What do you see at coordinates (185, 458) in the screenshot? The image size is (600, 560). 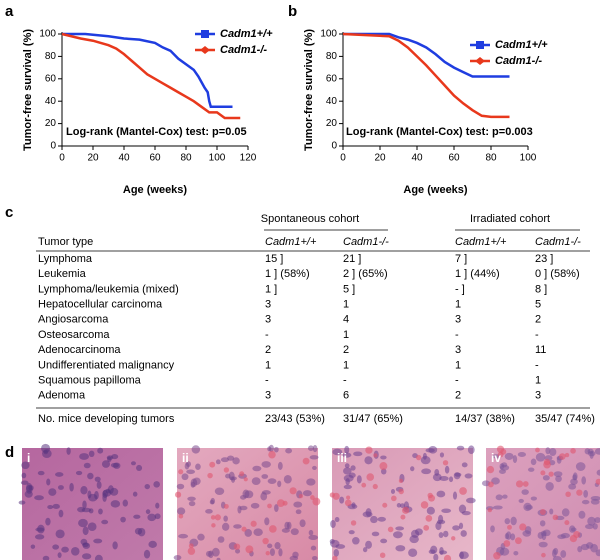 I see `histology-label: ii` at bounding box center [185, 458].